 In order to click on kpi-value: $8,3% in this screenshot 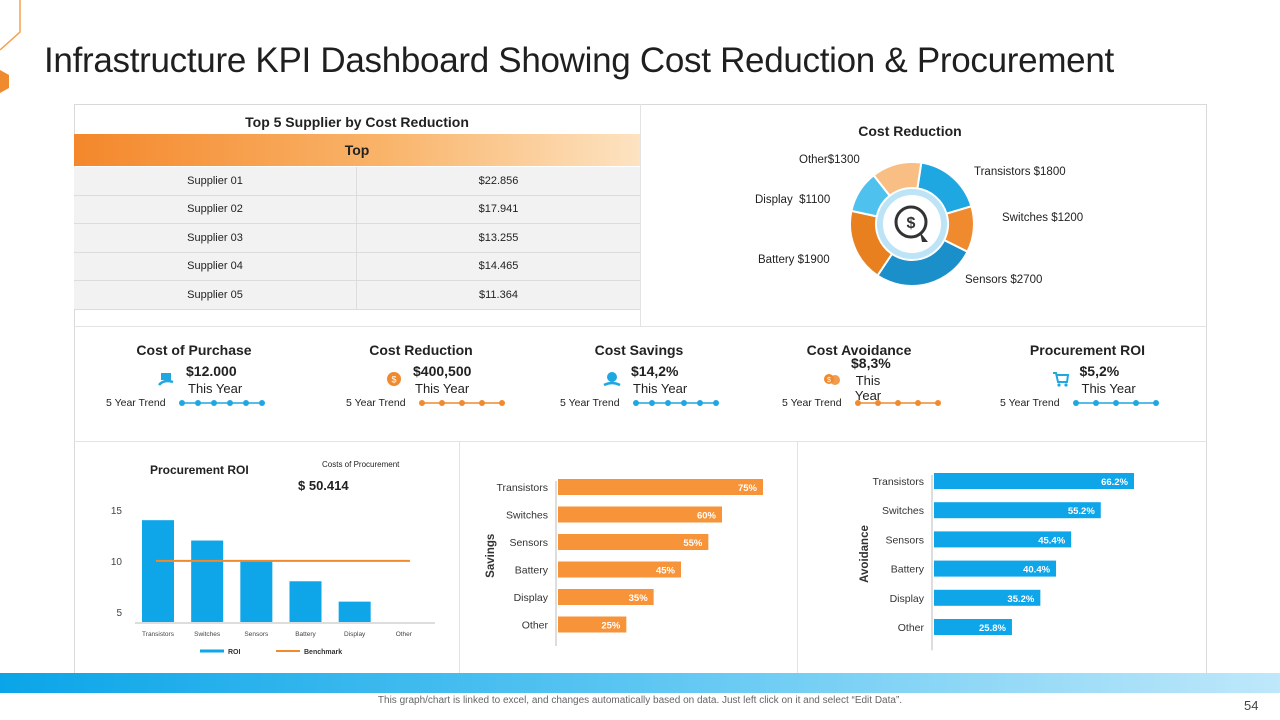, I will do `click(871, 363)`.